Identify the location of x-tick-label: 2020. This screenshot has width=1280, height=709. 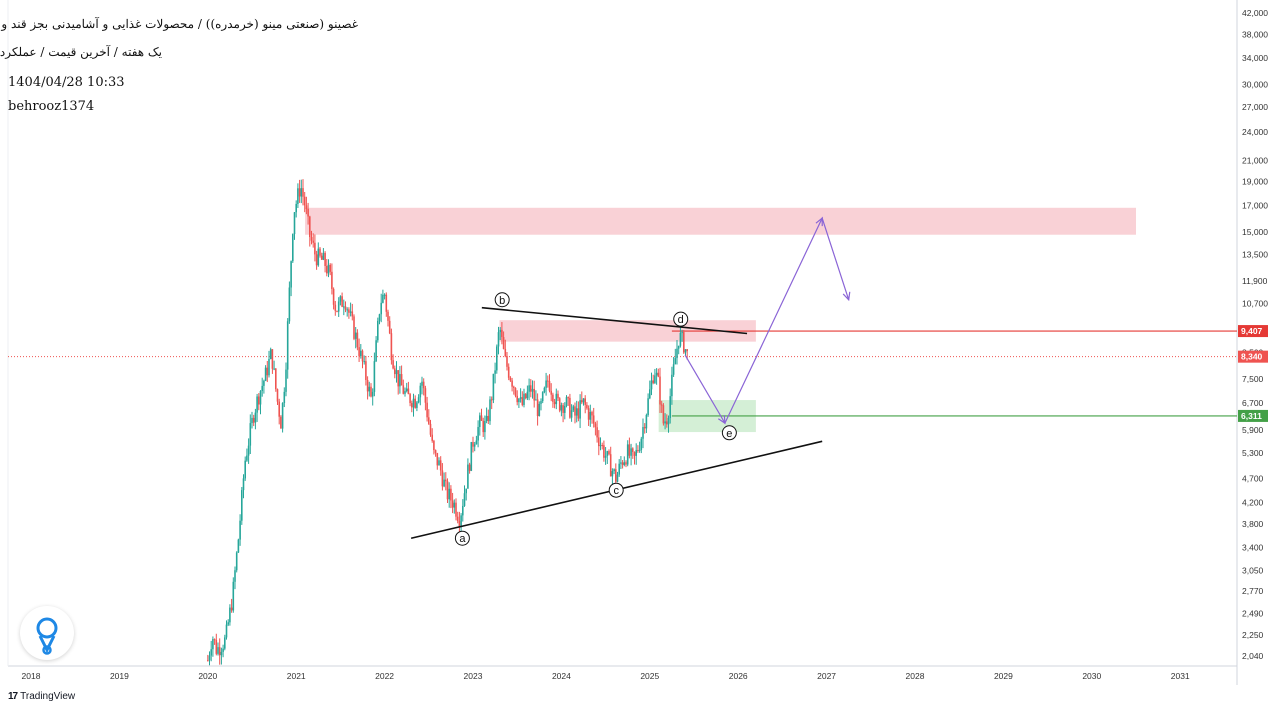
(207, 676).